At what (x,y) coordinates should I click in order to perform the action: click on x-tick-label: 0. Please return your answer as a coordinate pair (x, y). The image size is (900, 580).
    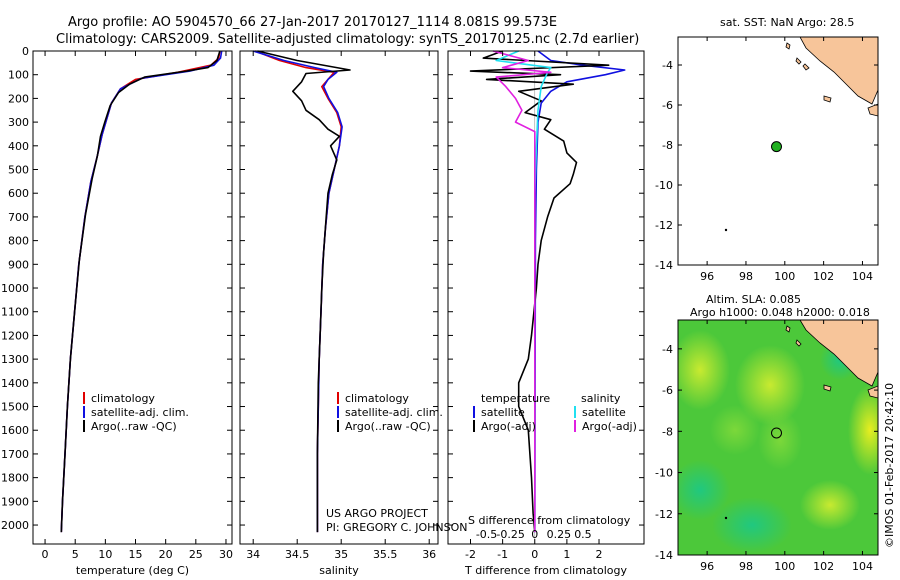
    Looking at the image, I should click on (534, 554).